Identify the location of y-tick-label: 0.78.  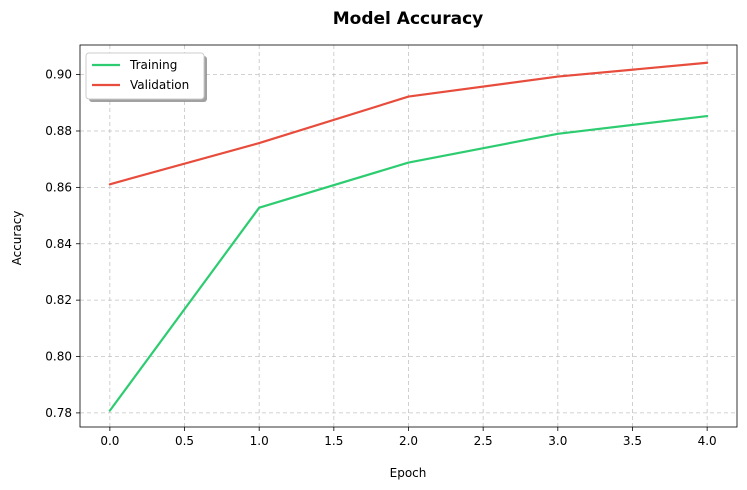
(58, 413).